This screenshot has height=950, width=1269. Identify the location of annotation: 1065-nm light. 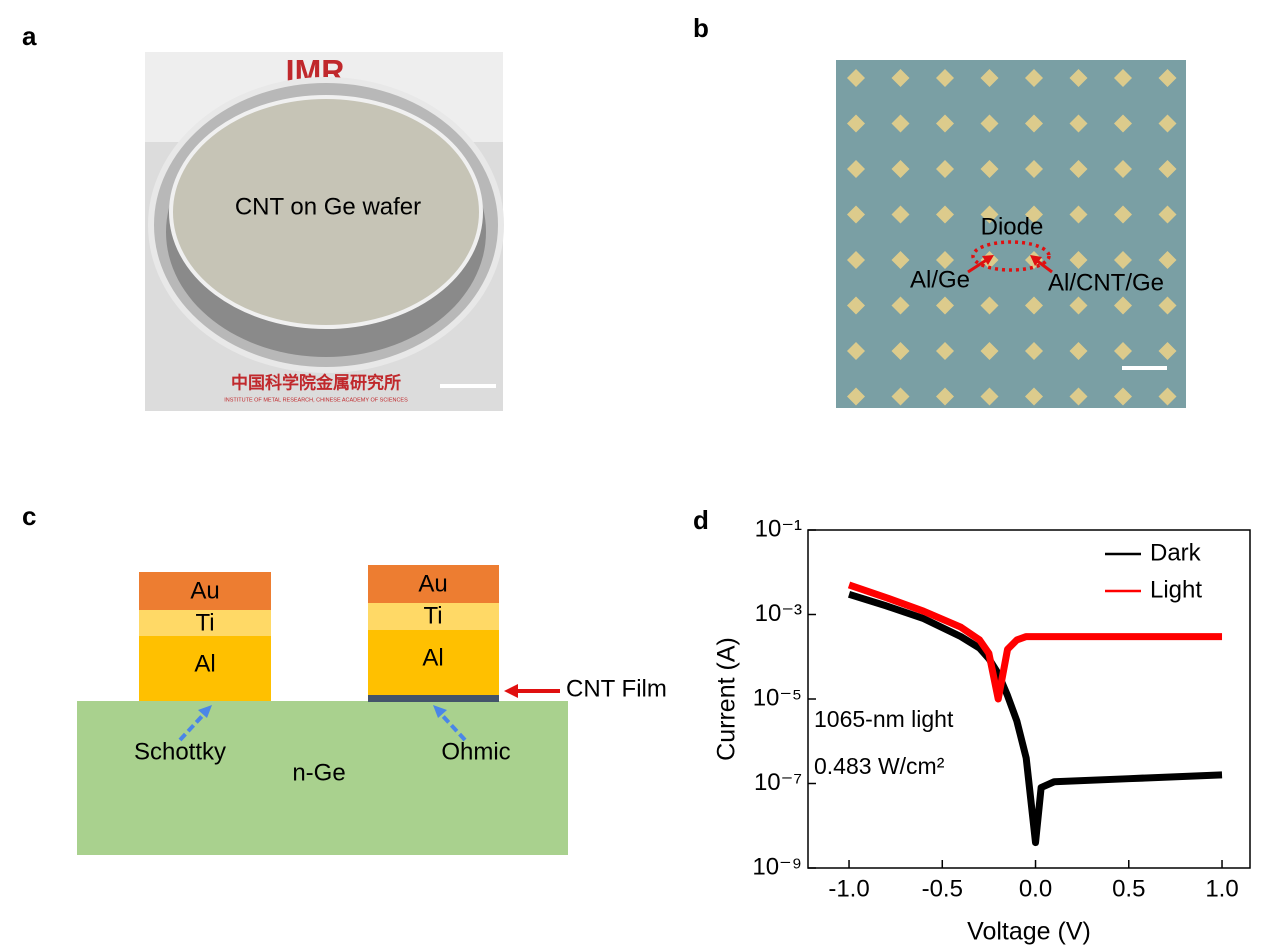
(884, 719).